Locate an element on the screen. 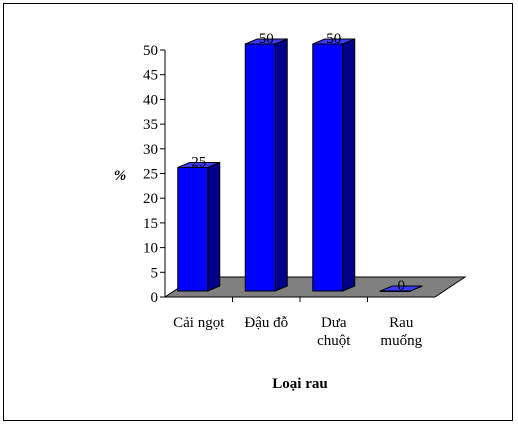 The height and width of the screenshot is (426, 518). y-tick-label: 15 is located at coordinates (150, 224).